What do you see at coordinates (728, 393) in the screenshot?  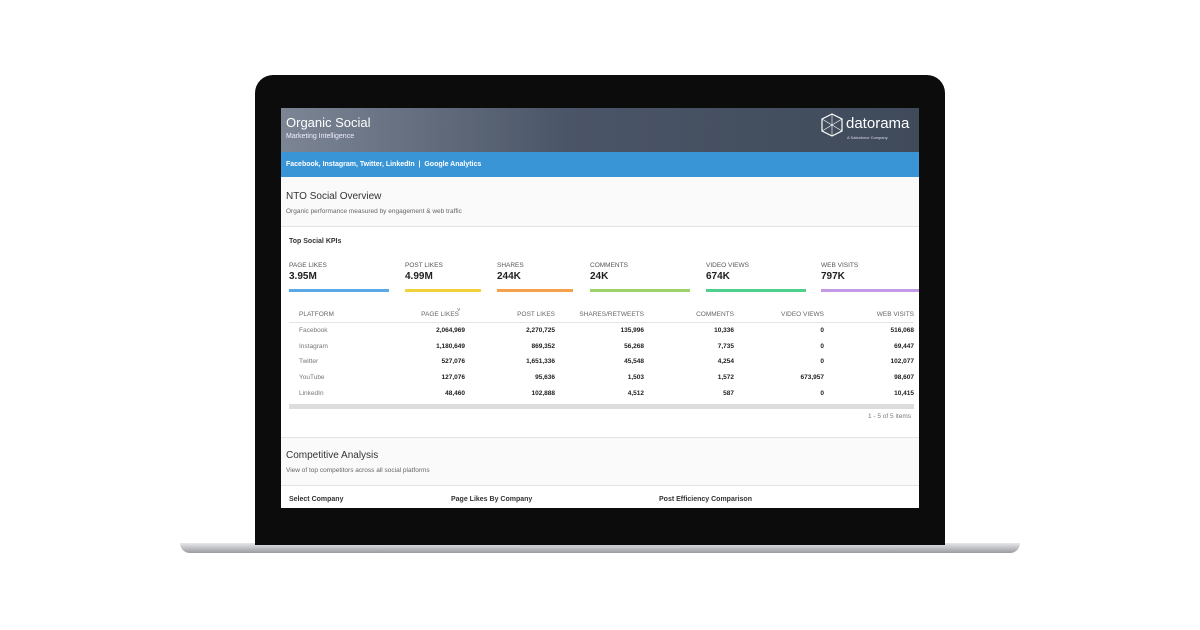 I see `value-cell: 587` at bounding box center [728, 393].